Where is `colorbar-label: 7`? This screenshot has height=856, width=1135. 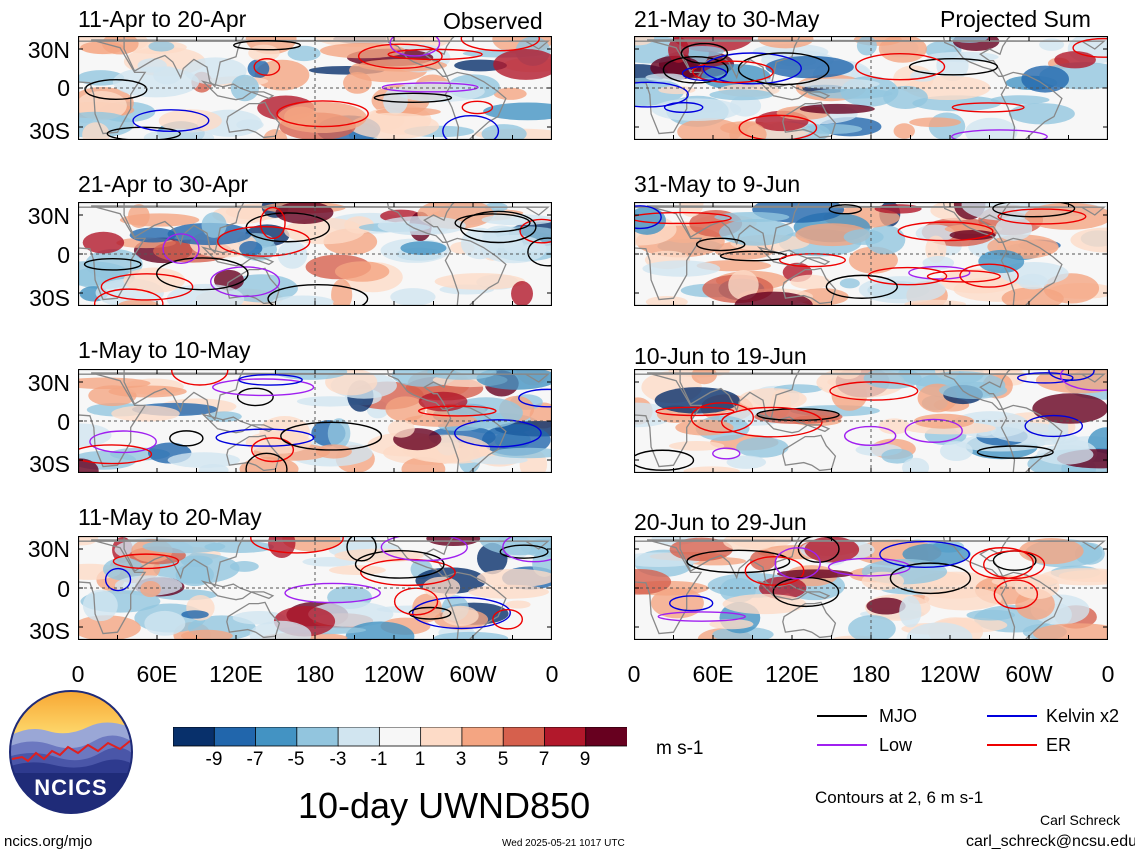
colorbar-label: 7 is located at coordinates (544, 759).